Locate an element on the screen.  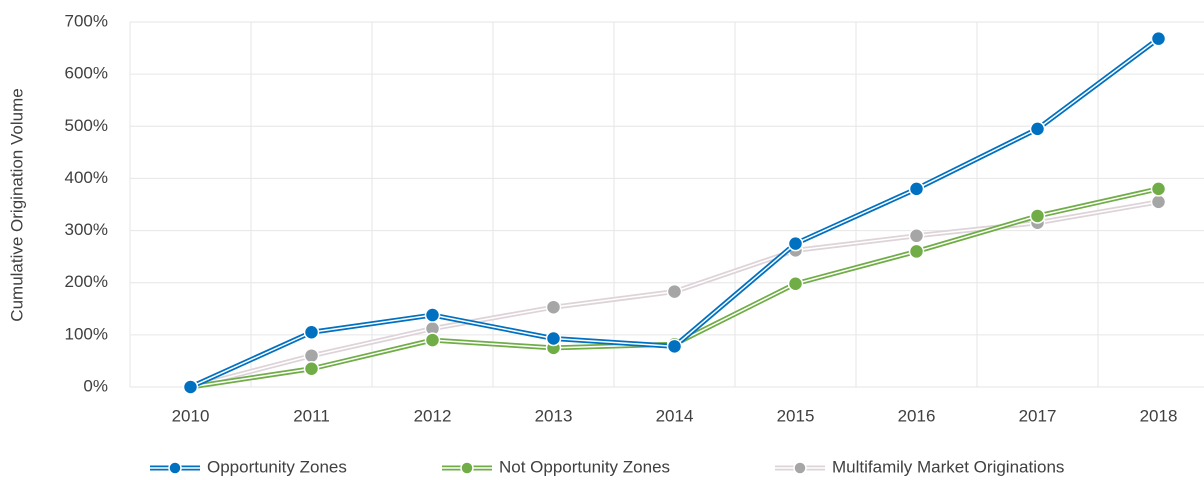
y-axis-title: Cumulative Origination Volume is located at coordinates (16, 204).